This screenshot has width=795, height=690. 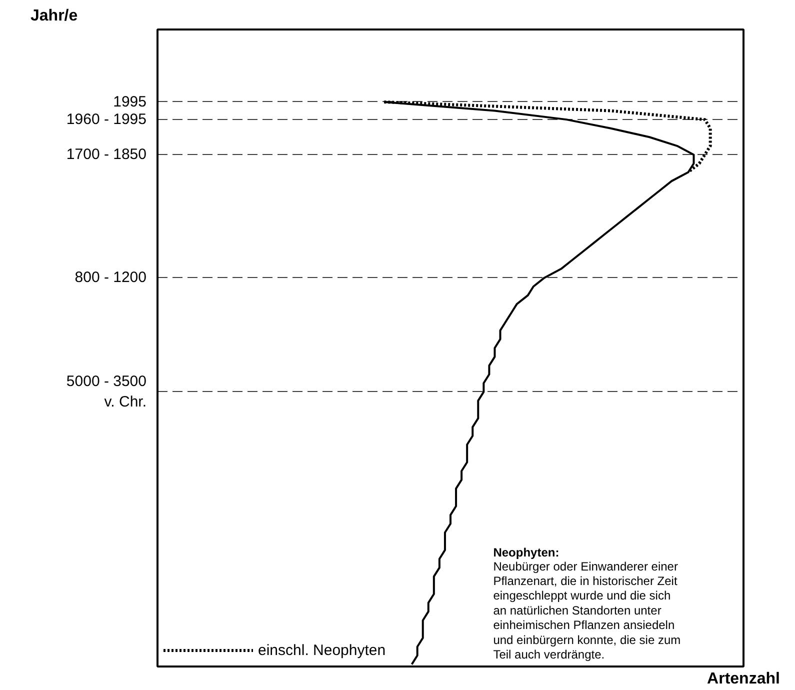 I want to click on y-axis-title: Jahr/e, so click(x=54, y=16).